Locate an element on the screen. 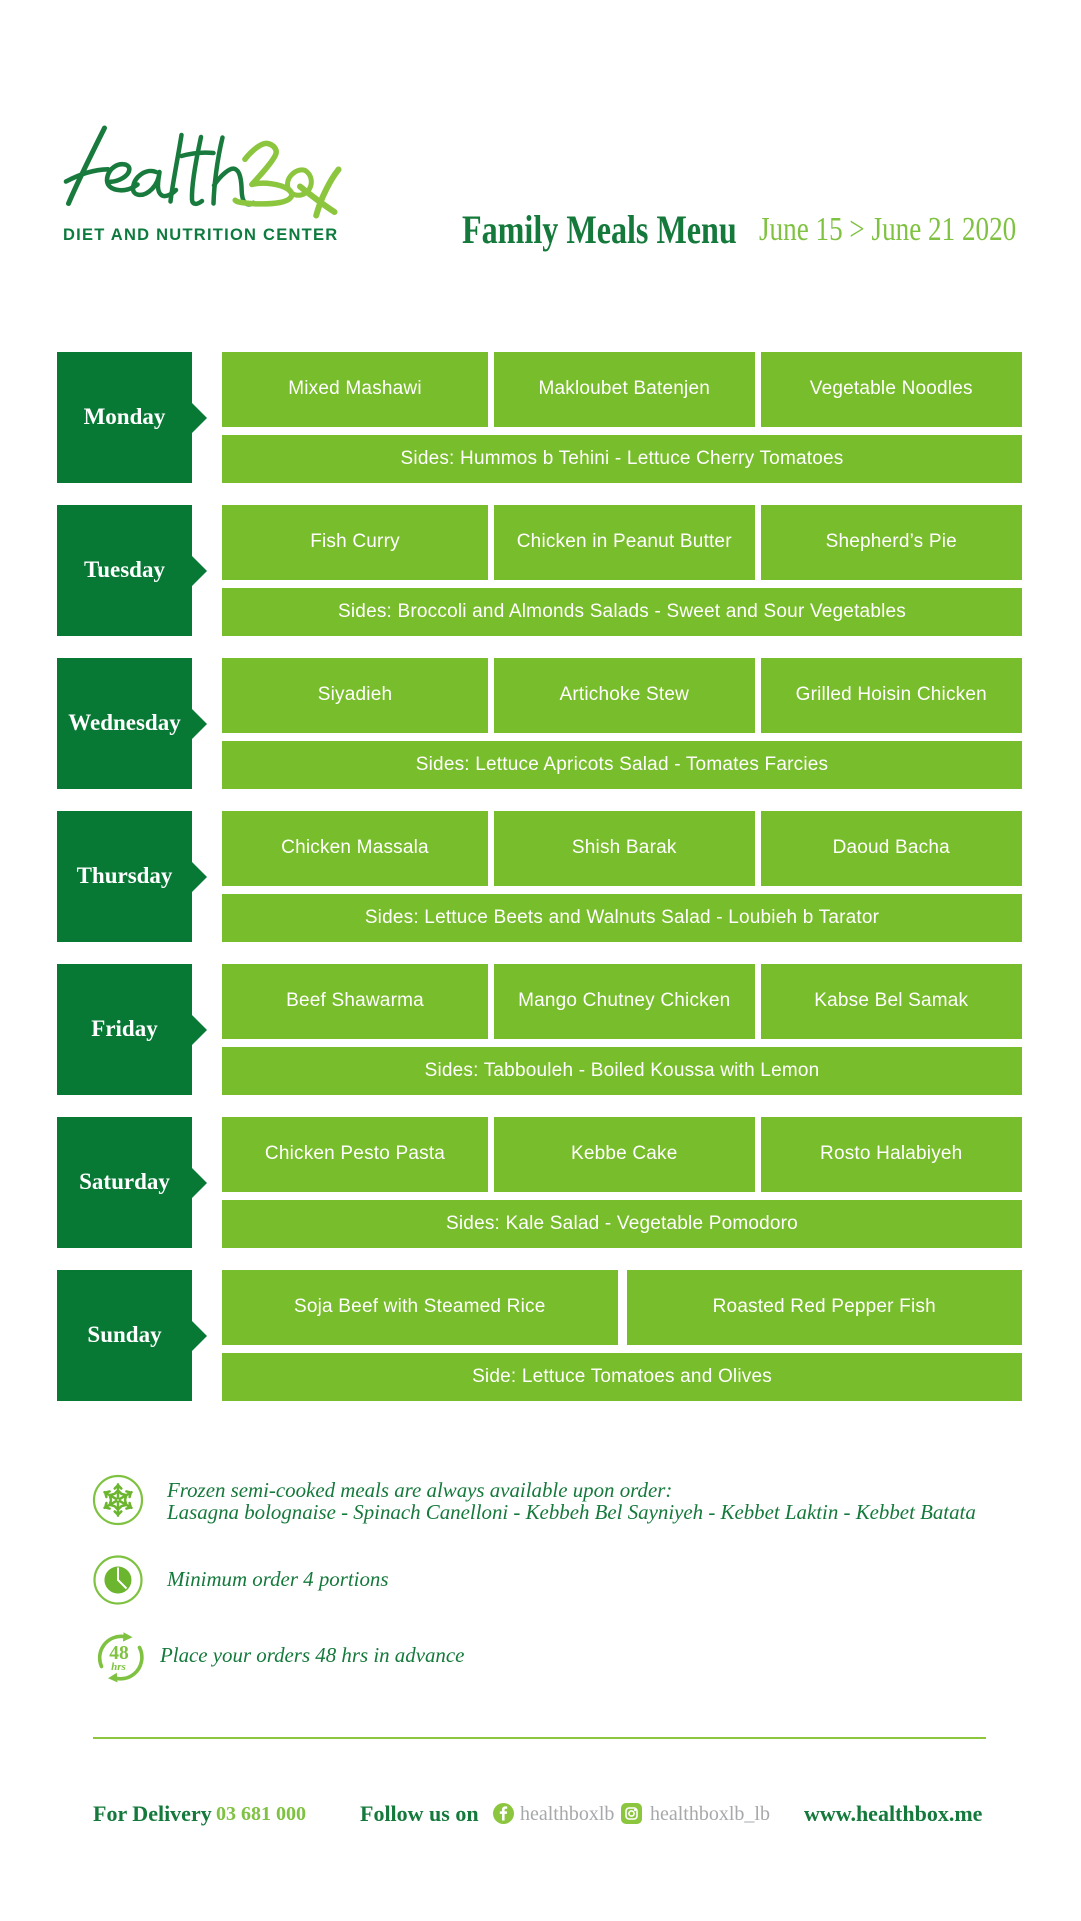  svg-text: DIET AND NUTRITION CENTER is located at coordinates (200, 235).